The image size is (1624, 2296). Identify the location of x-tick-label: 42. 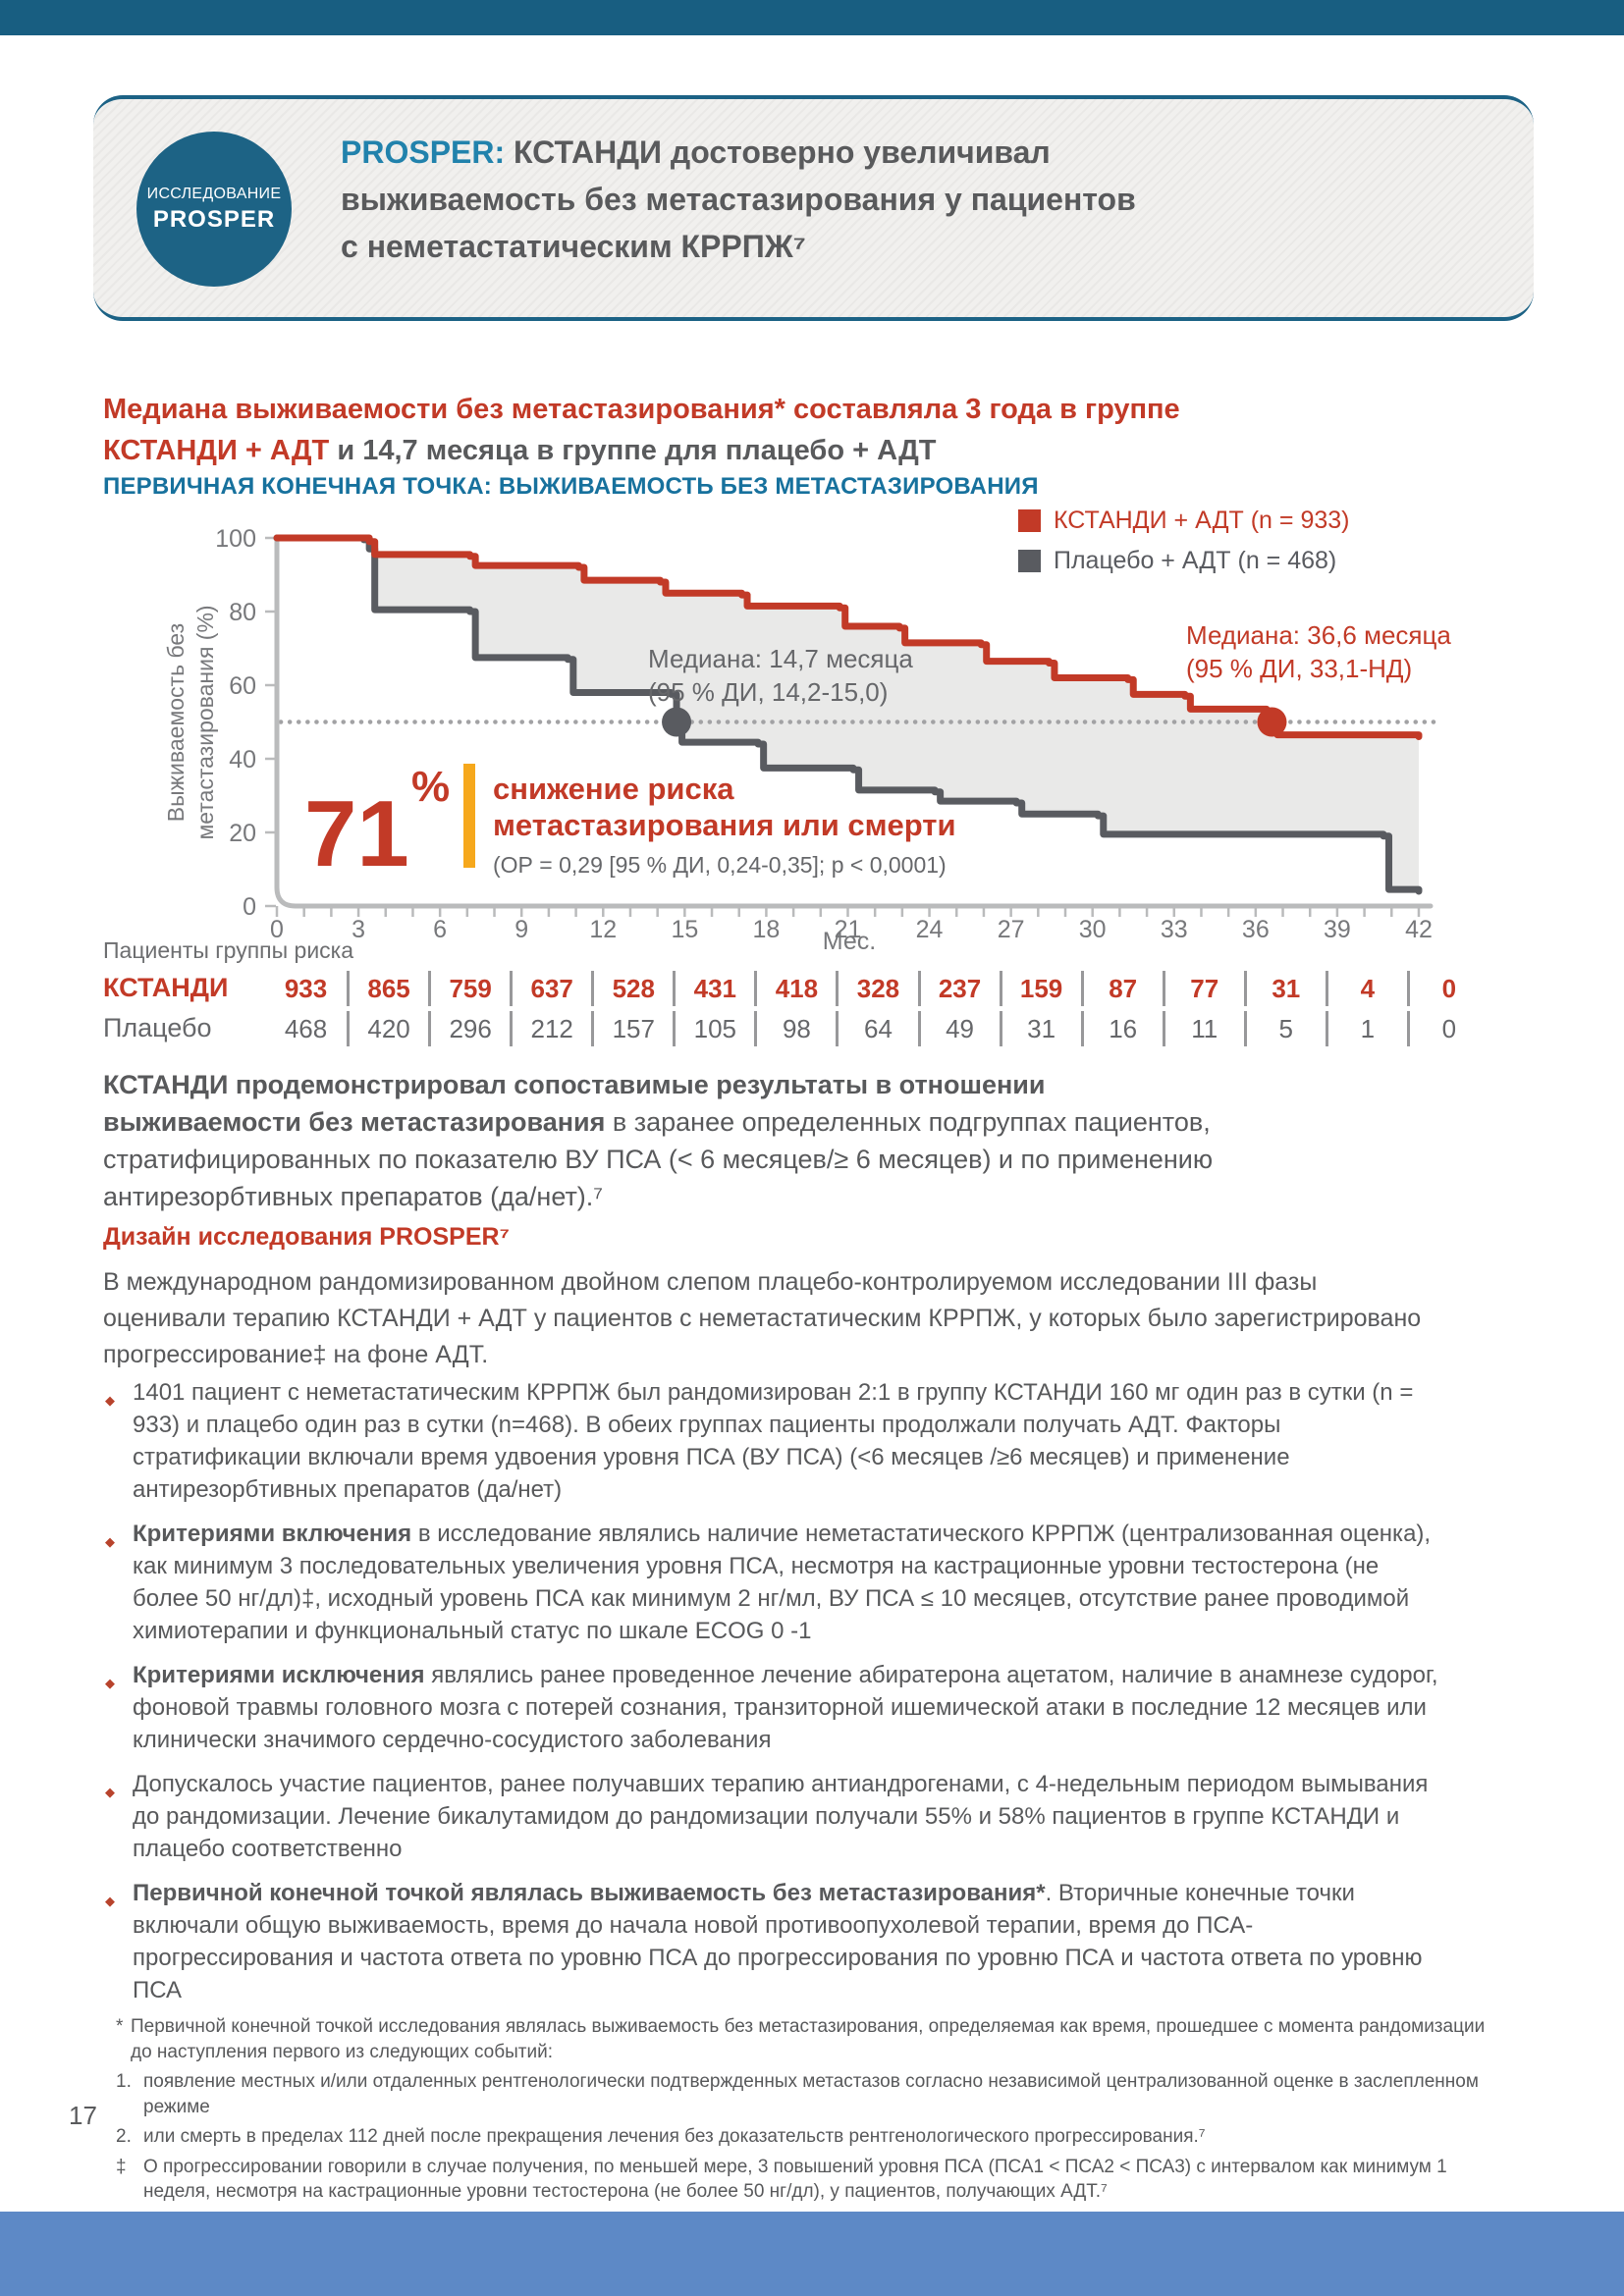
(1419, 929).